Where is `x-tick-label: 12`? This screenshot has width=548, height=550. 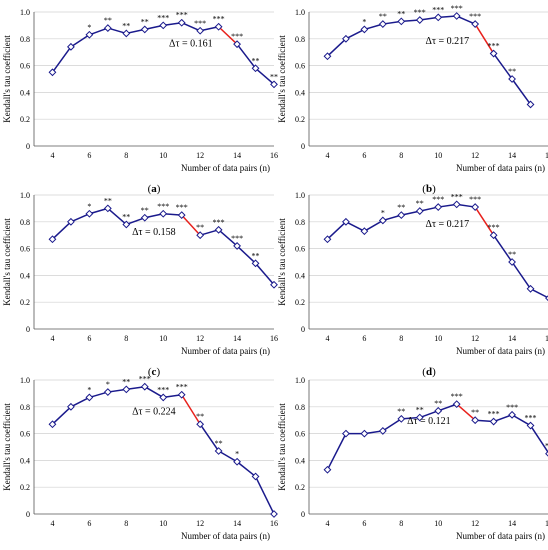 x-tick-label: 12 is located at coordinates (475, 523).